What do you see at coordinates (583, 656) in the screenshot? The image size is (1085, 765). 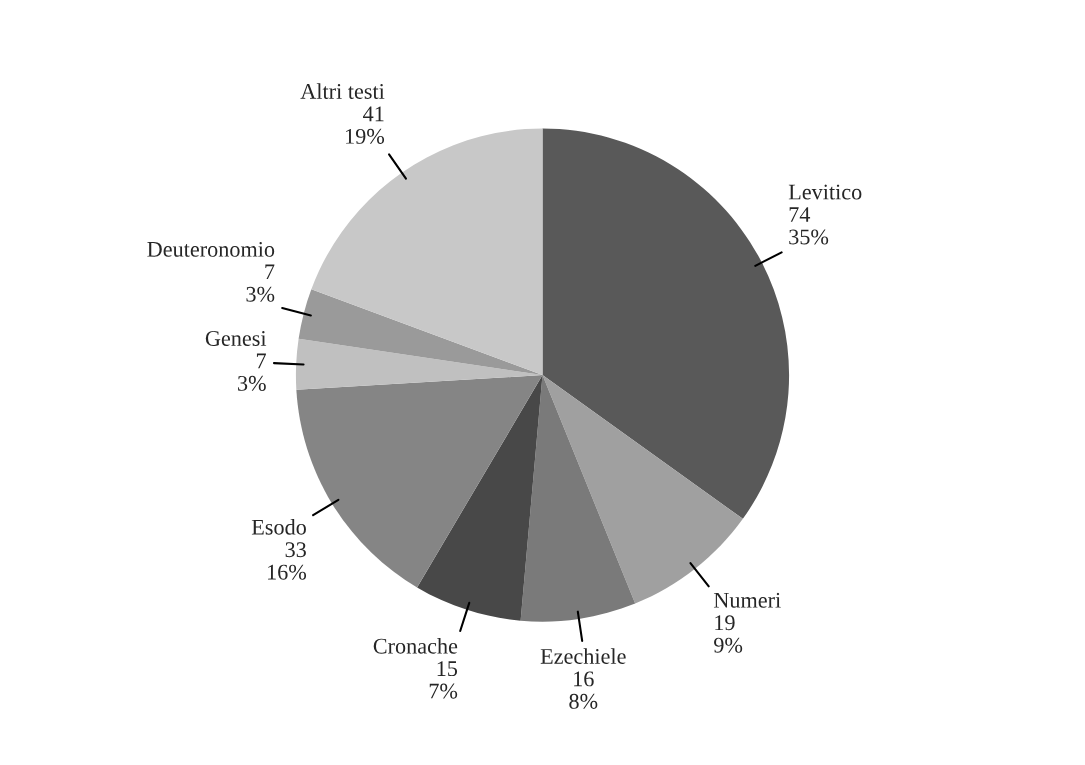 I see `slice-label: Ezechiele` at bounding box center [583, 656].